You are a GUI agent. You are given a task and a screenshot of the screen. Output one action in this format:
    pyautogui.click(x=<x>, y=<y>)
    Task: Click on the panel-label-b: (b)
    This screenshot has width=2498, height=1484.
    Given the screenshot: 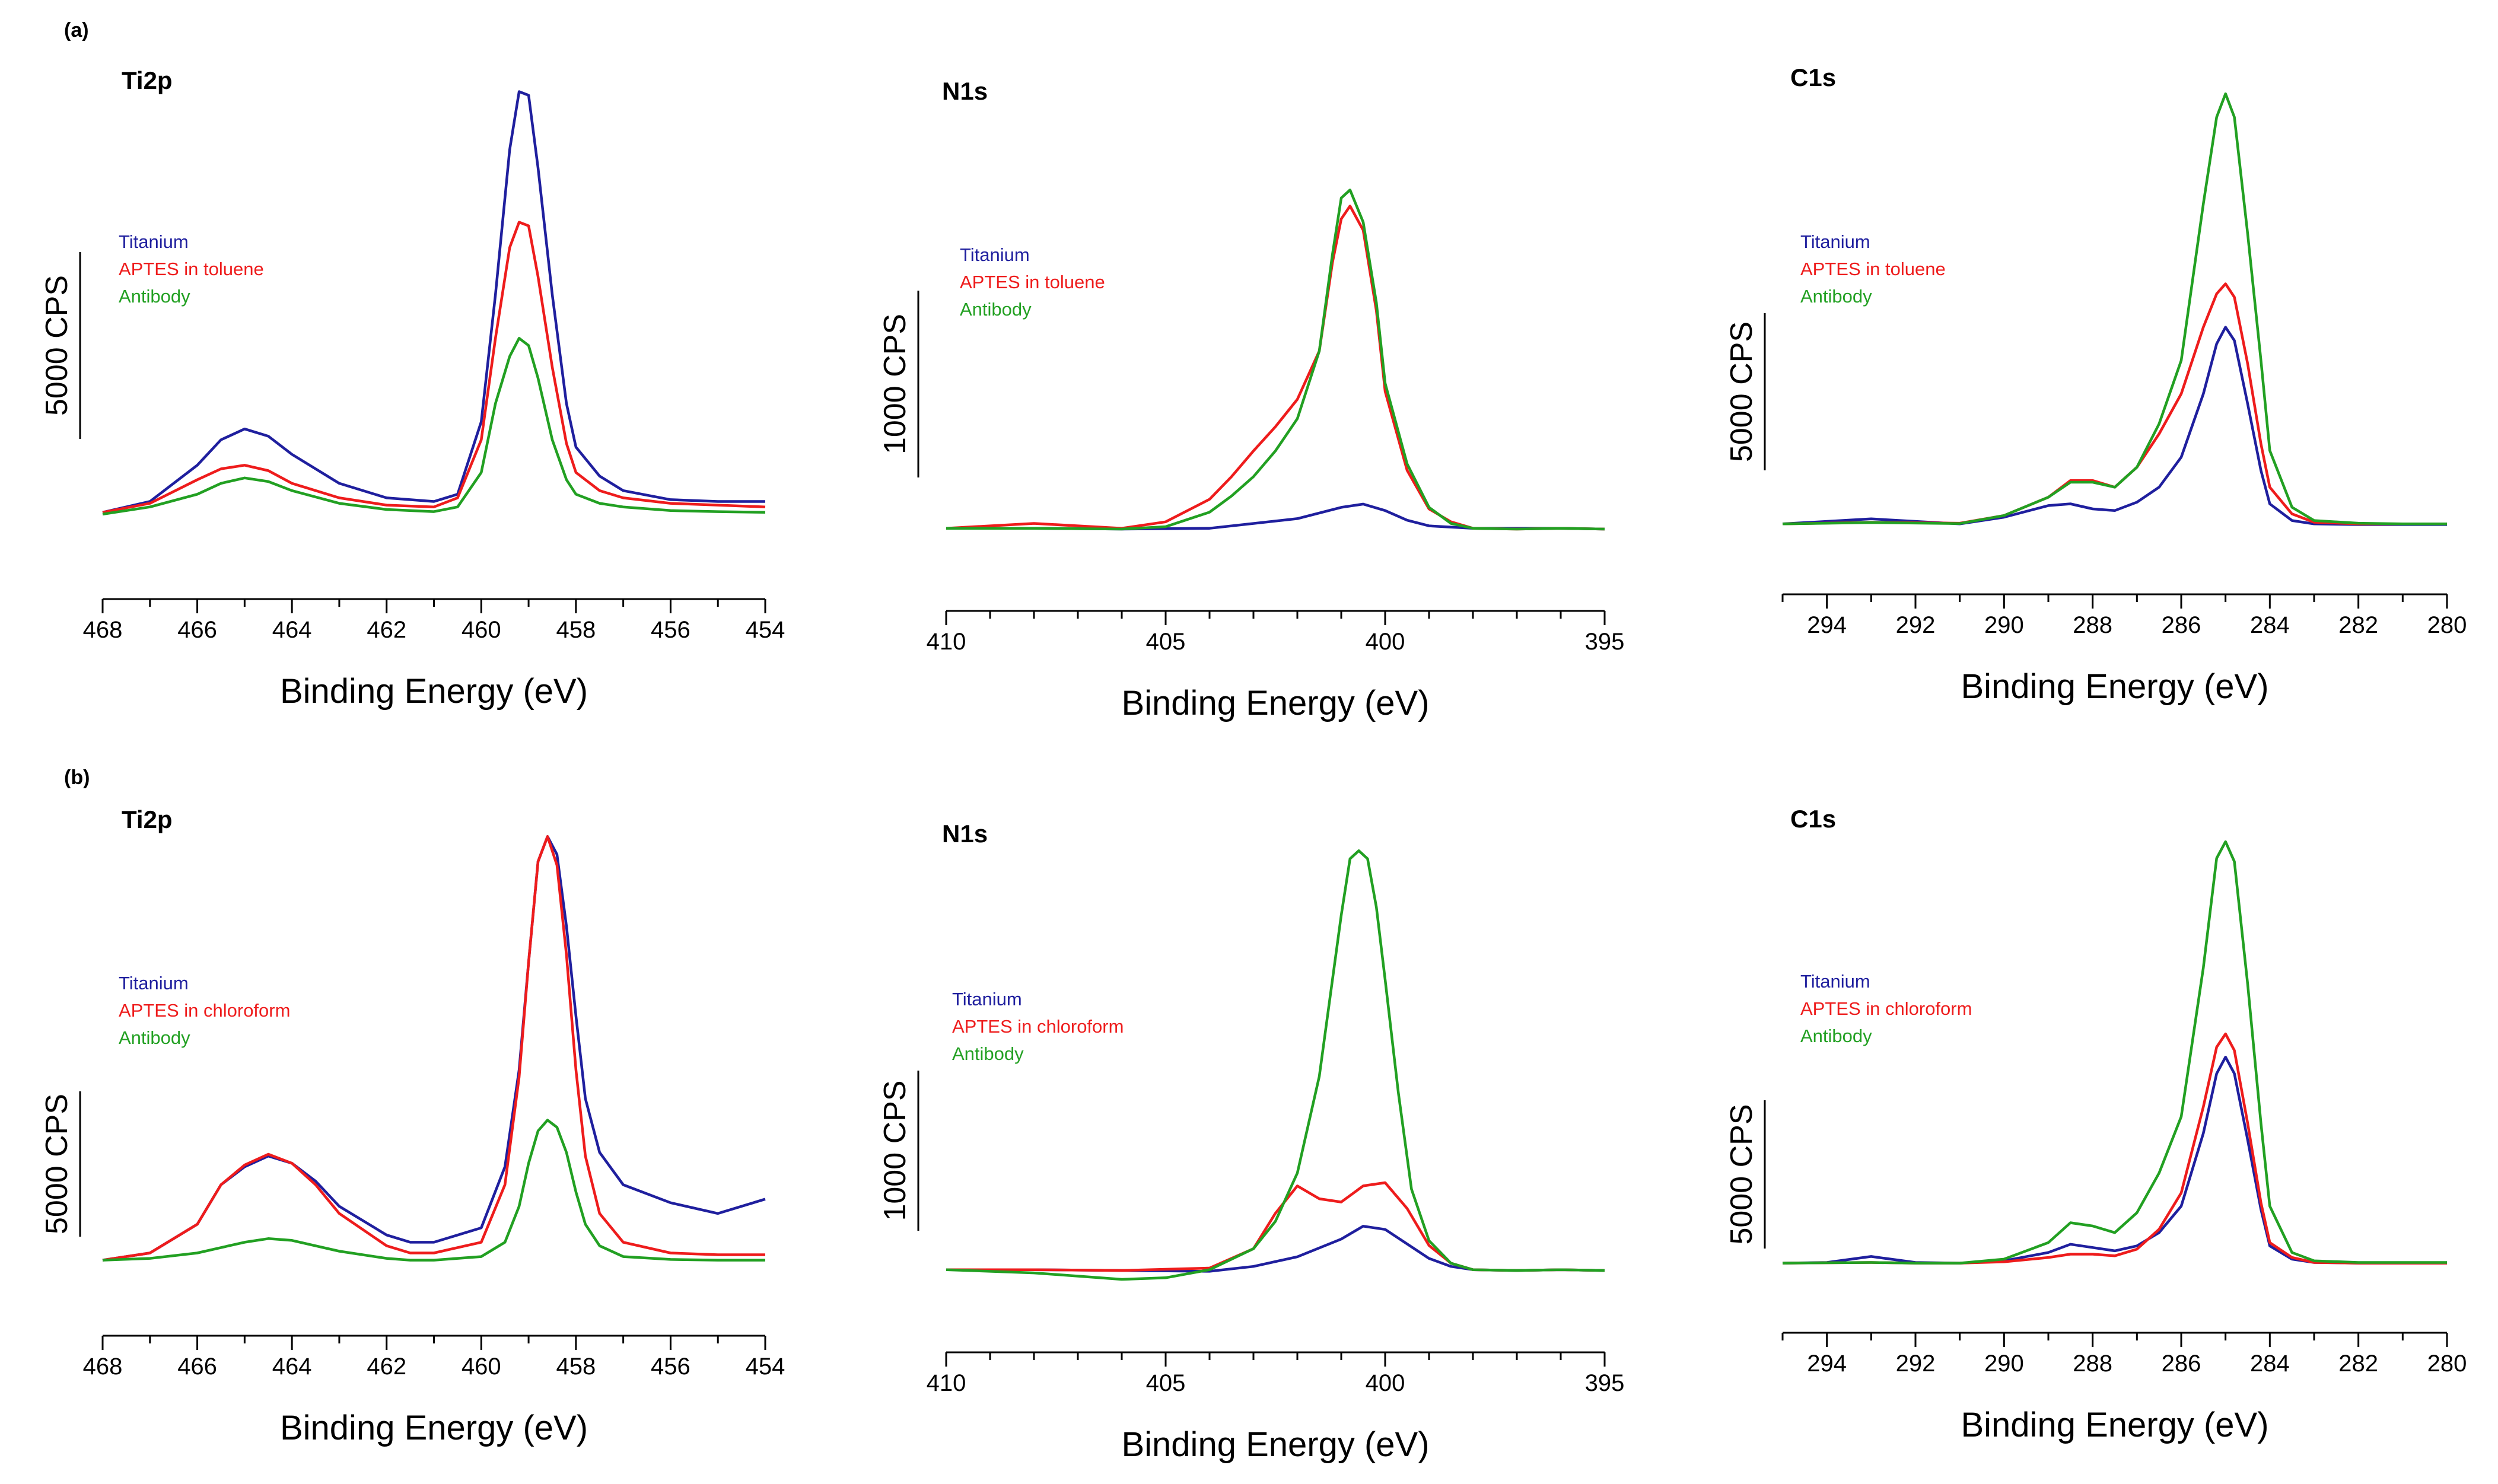 What is the action you would take?
    pyautogui.click(x=77, y=778)
    